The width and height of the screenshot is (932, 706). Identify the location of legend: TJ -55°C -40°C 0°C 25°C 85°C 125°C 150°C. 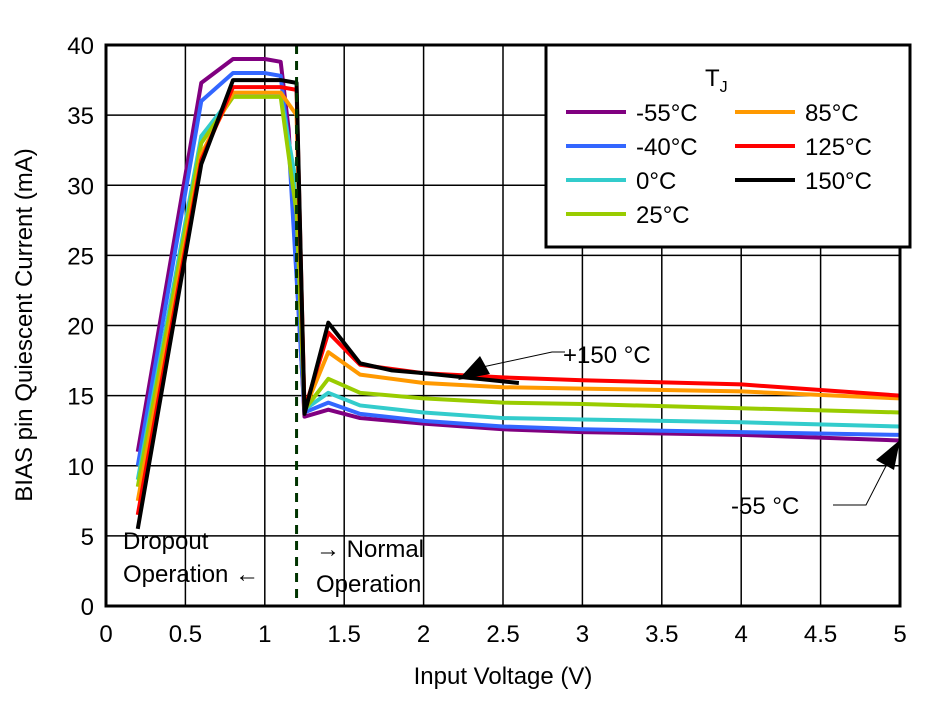
(728, 146).